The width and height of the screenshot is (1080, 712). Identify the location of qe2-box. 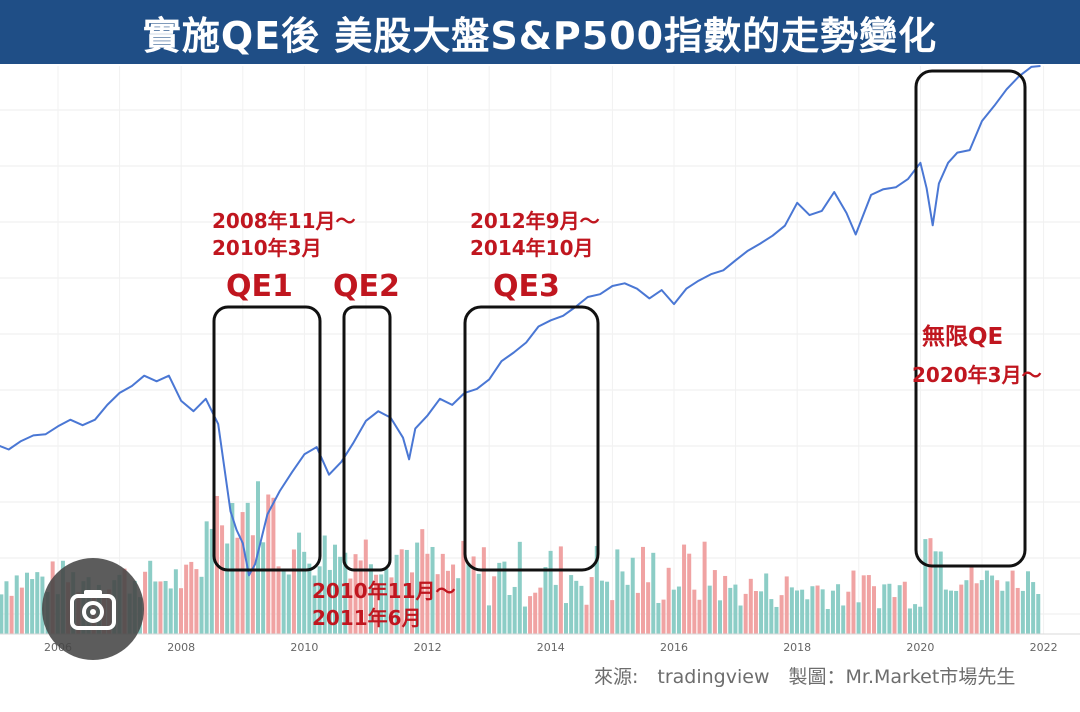
(367, 438).